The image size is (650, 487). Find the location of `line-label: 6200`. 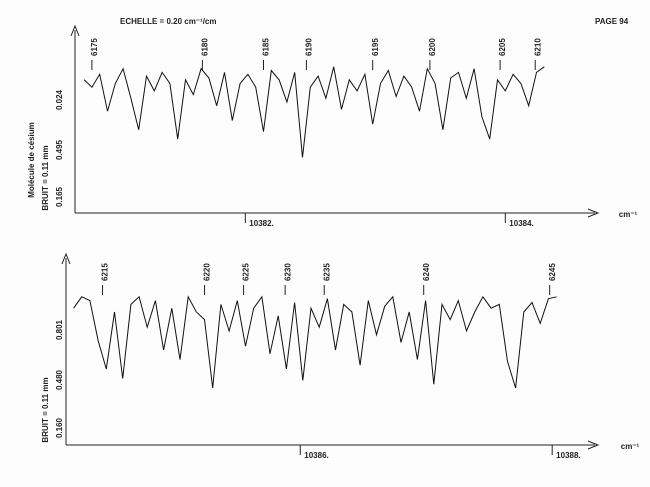

line-label: 6200 is located at coordinates (432, 47).